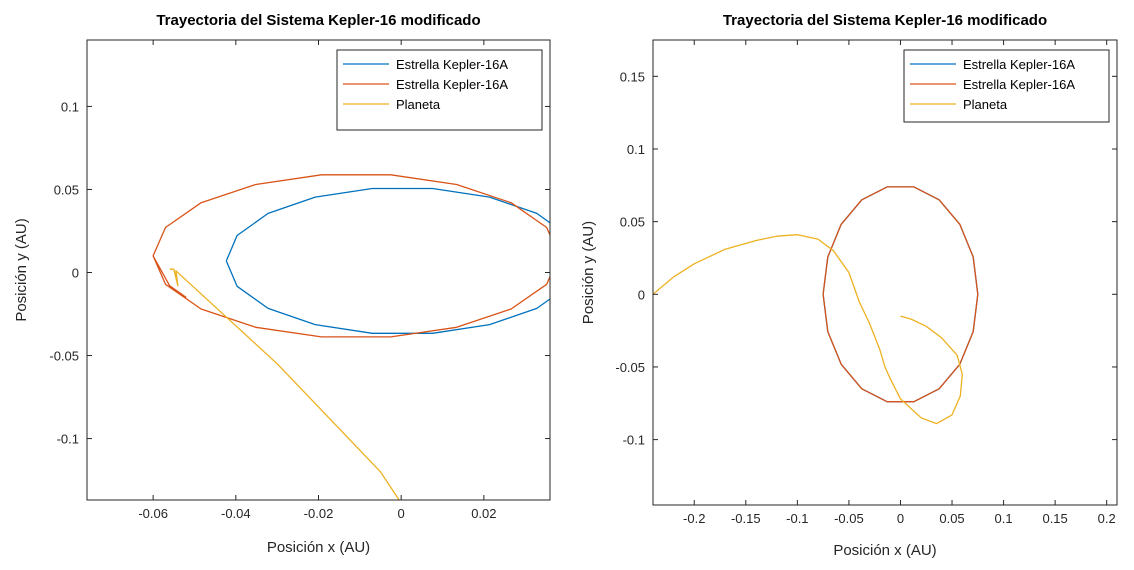  What do you see at coordinates (236, 513) in the screenshot?
I see `x-tick-label: -0.04` at bounding box center [236, 513].